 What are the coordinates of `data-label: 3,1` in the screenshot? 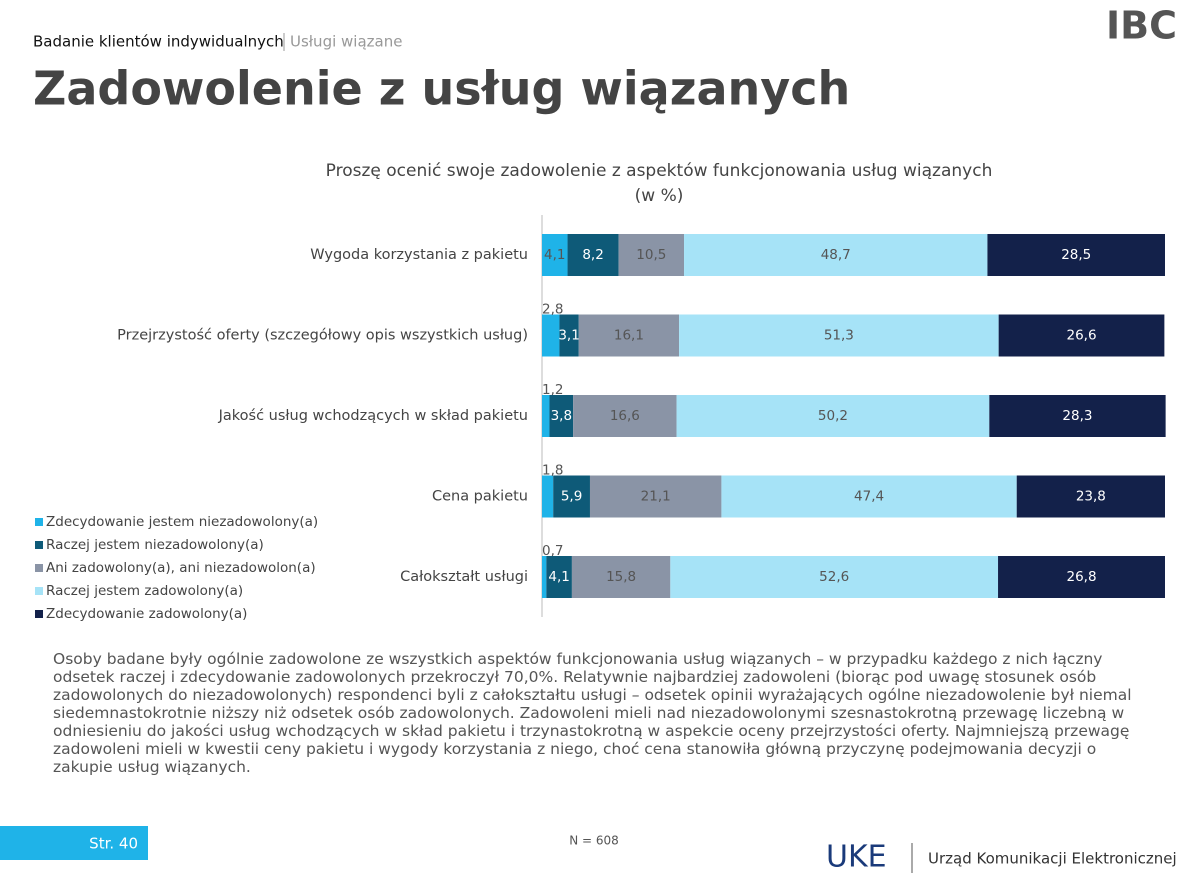 It's located at (568, 336).